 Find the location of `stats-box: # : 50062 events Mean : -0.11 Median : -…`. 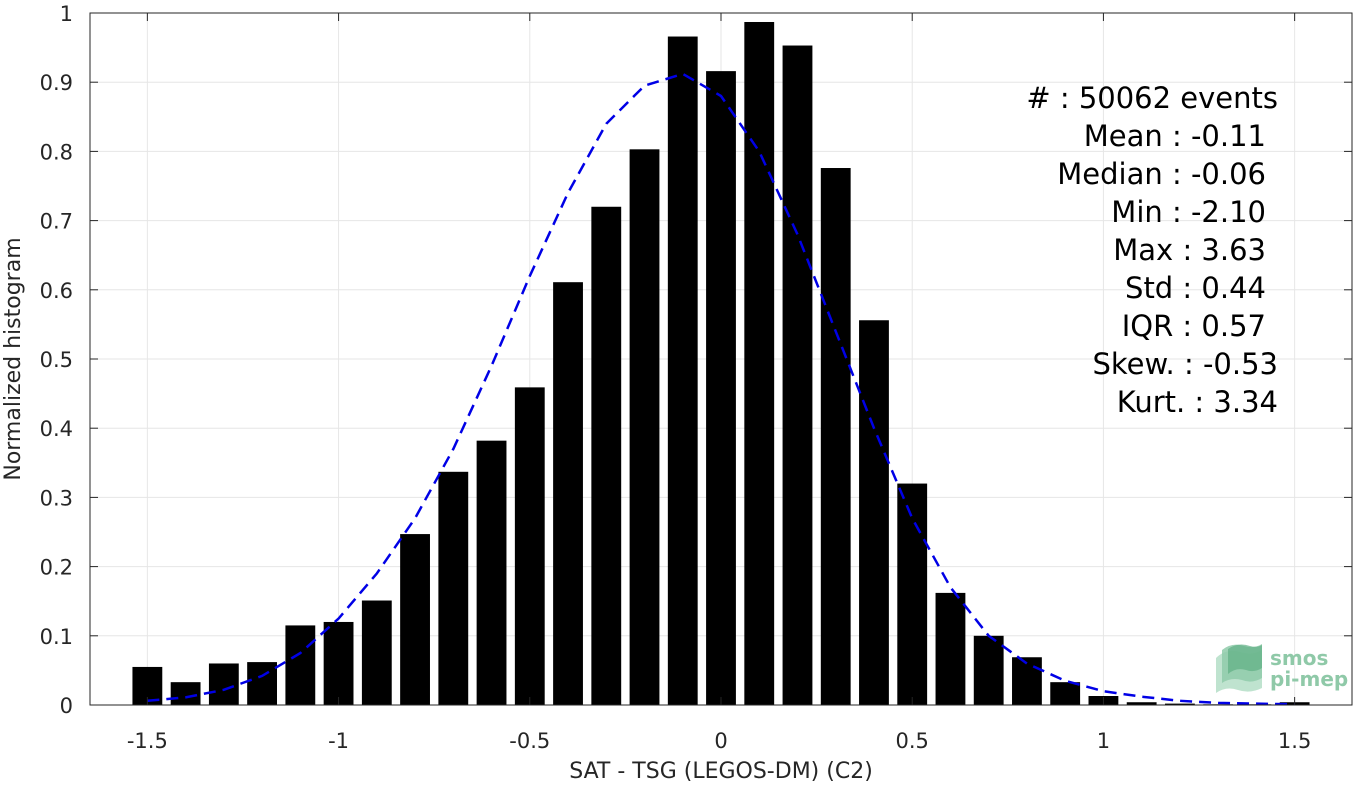

stats-box: # : 50062 events Mean : -0.11 Median : -… is located at coordinates (1152, 250).